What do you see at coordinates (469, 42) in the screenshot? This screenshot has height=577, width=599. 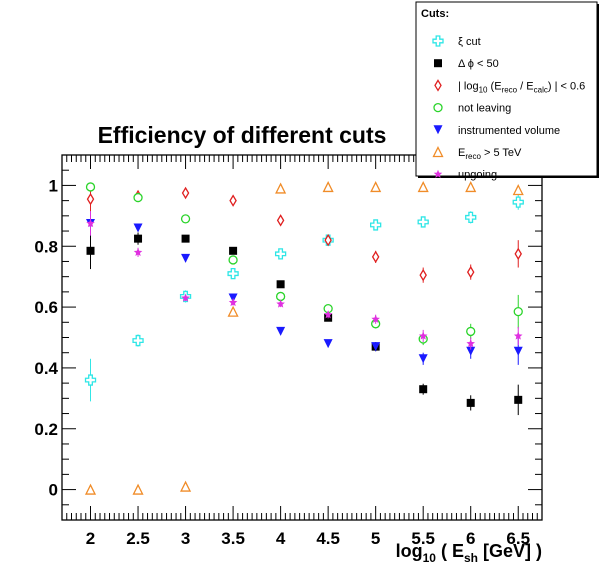 I see `legend-label-part: ξ cut` at bounding box center [469, 42].